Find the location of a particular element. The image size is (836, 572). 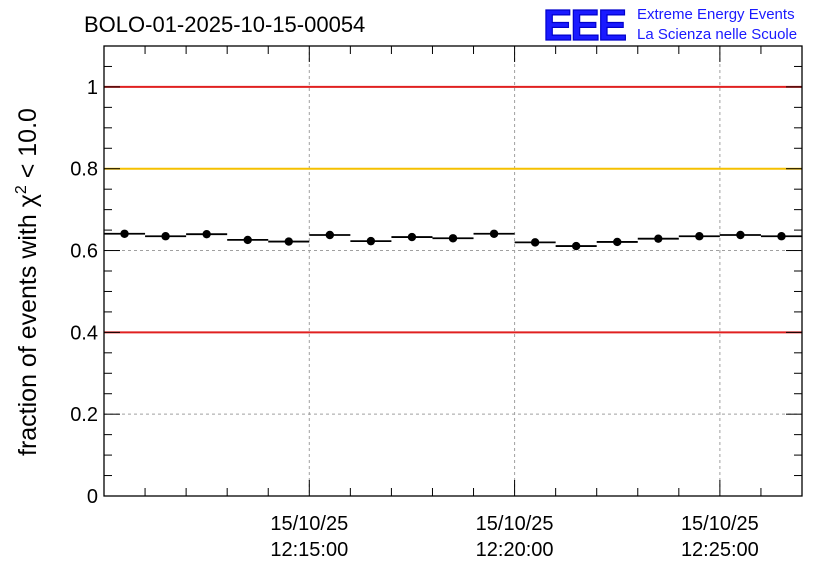

data-series is located at coordinates (453, 240).